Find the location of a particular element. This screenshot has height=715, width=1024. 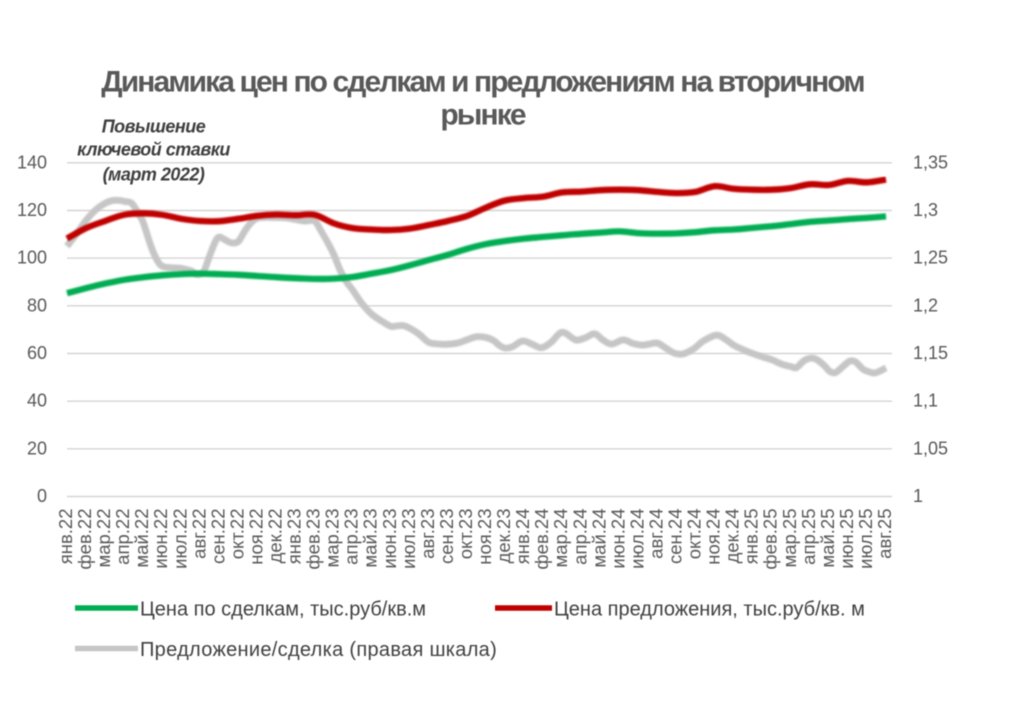

svg-text: 1,3 is located at coordinates (925, 210).